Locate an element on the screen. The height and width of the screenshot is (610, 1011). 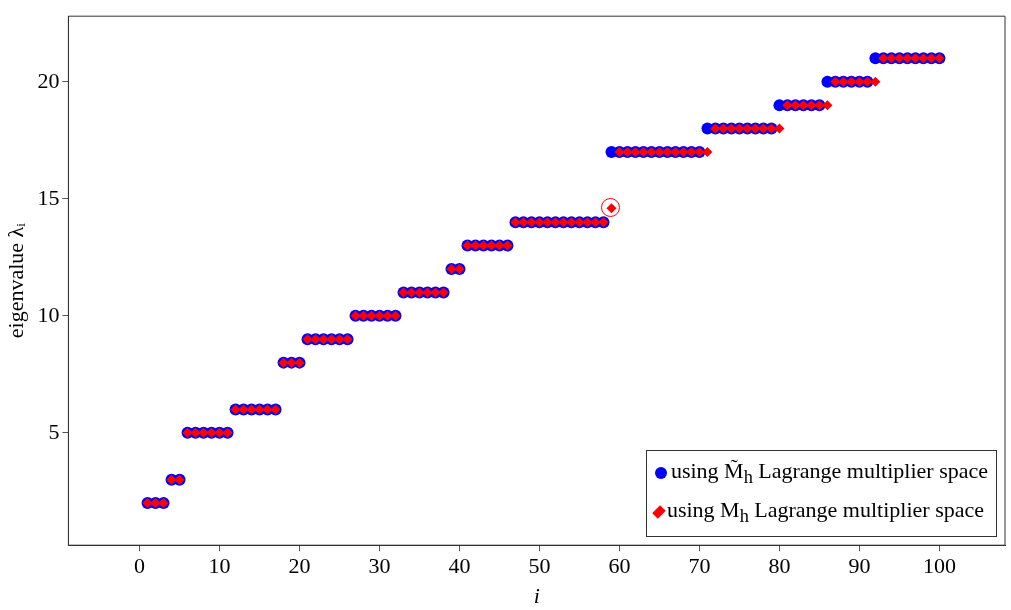
x-tick-label: 60 is located at coordinates (619, 566).